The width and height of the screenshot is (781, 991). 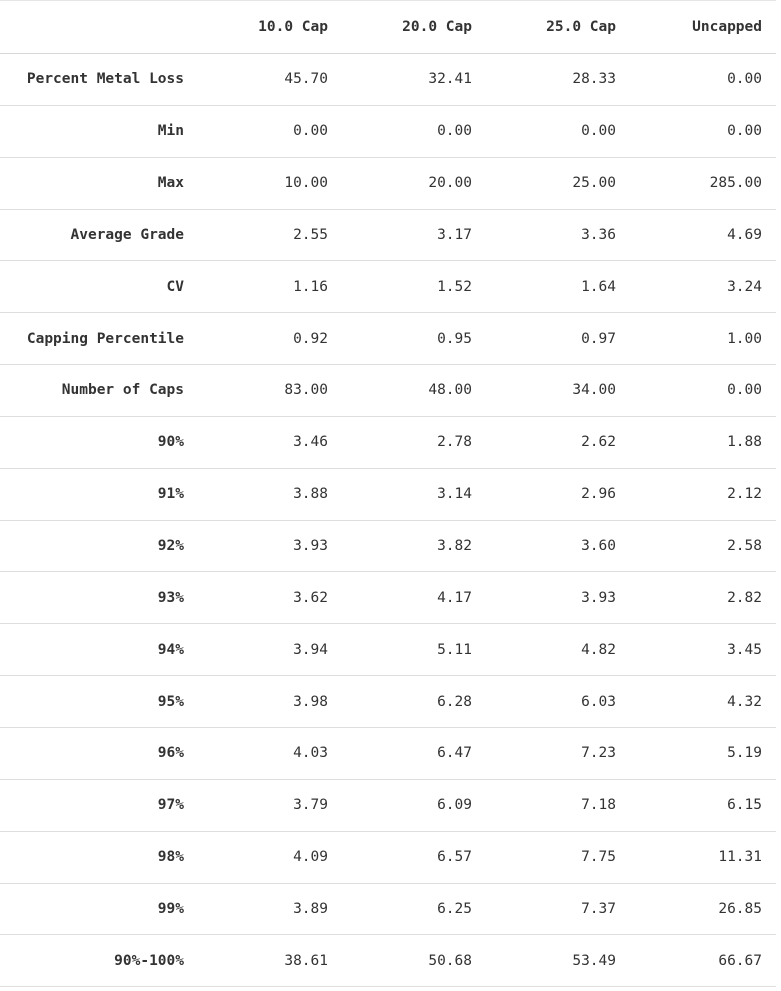 I want to click on row-label: Max, so click(x=170, y=183).